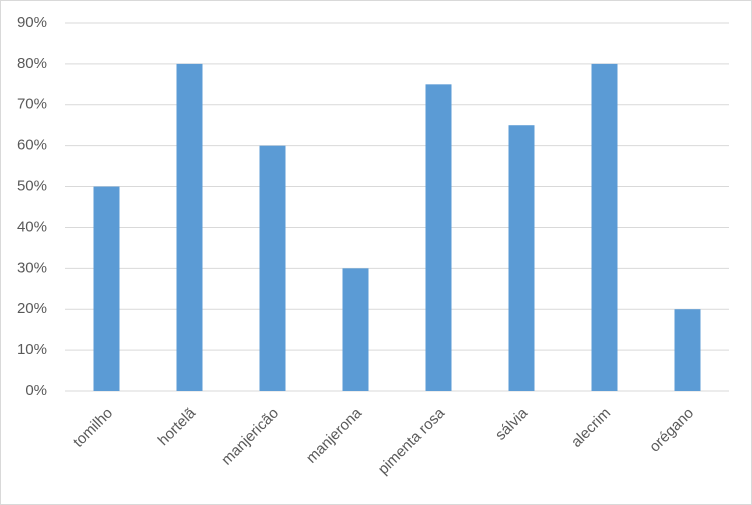 Image resolution: width=752 pixels, height=505 pixels. I want to click on y-tick-label: 30%, so click(32, 267).